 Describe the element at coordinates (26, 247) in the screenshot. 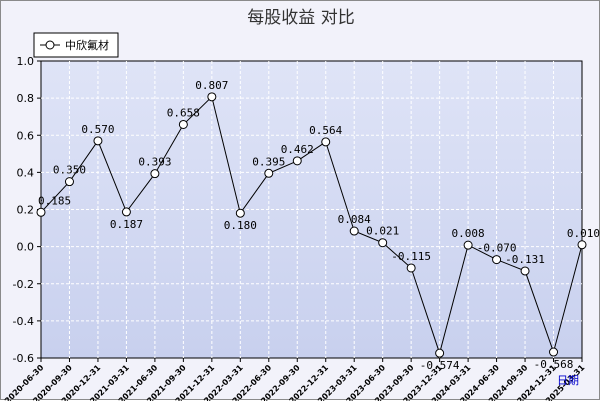

I see `y-tick-label: 0.0` at that location.